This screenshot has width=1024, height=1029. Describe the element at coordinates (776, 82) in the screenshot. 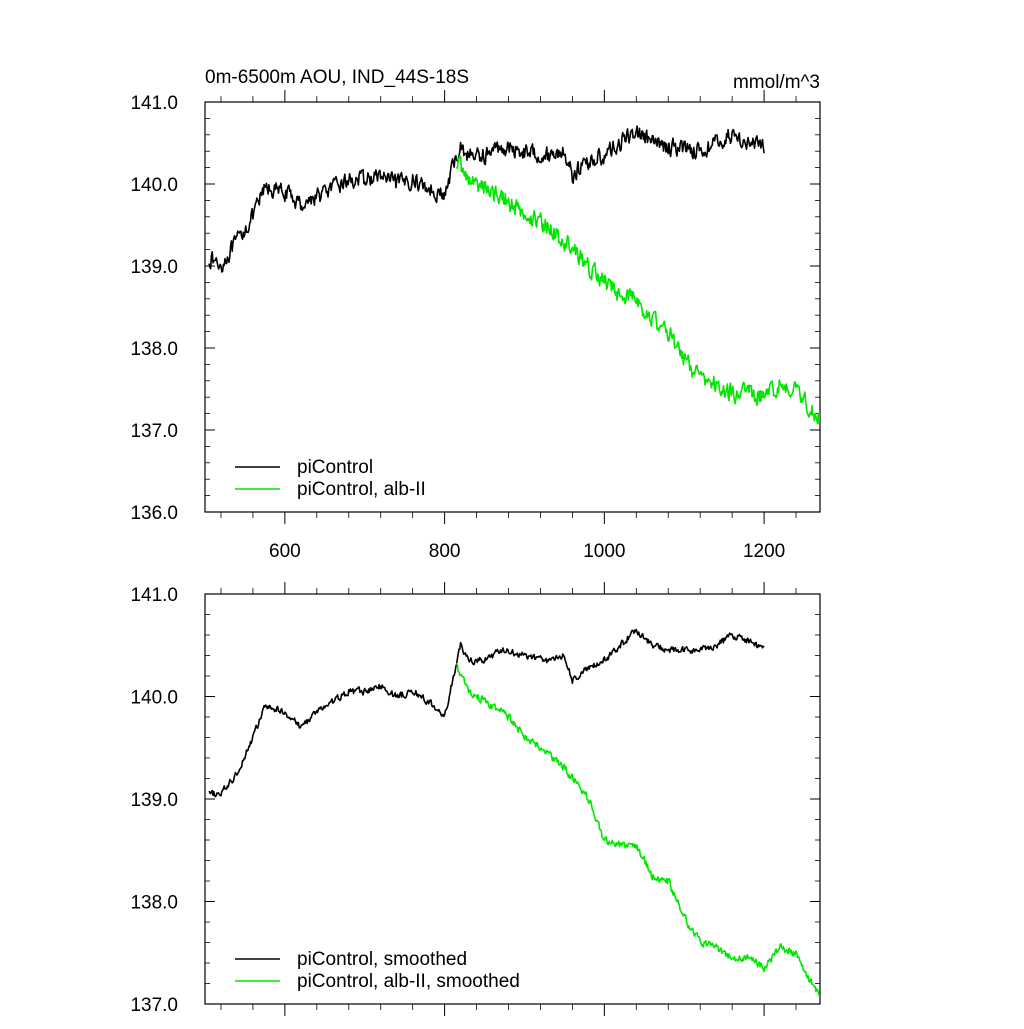

I see `units-label: mmol/m^3` at that location.